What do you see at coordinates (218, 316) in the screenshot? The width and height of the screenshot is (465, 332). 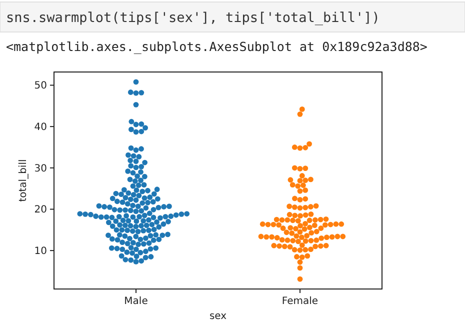 I see `x-axis-title: sex` at bounding box center [218, 316].